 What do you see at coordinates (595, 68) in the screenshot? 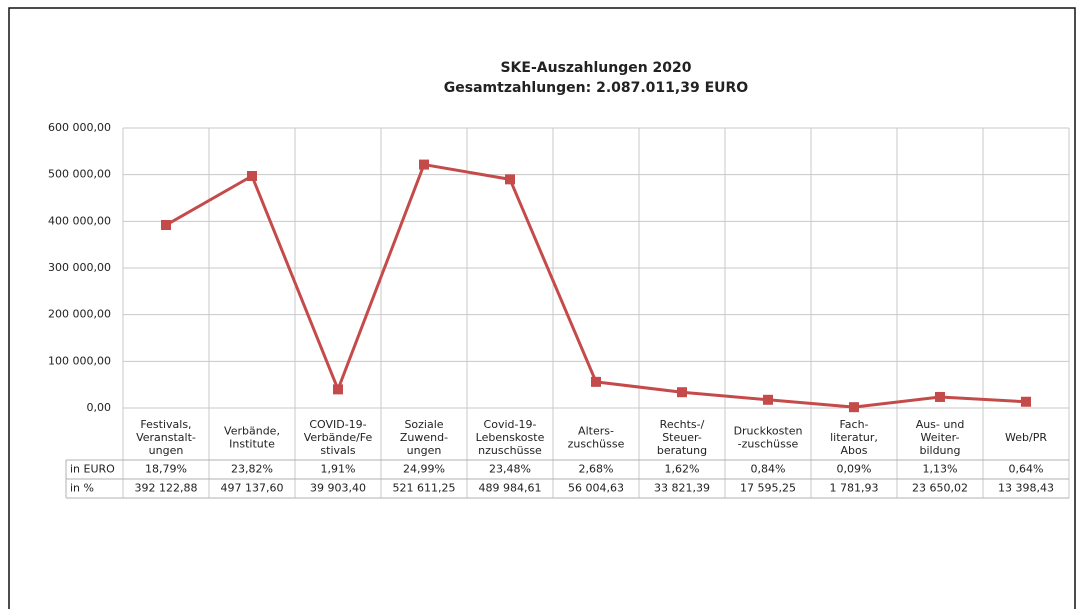
I see `chart-title: SKE-Auszahlungen 2020` at bounding box center [595, 68].